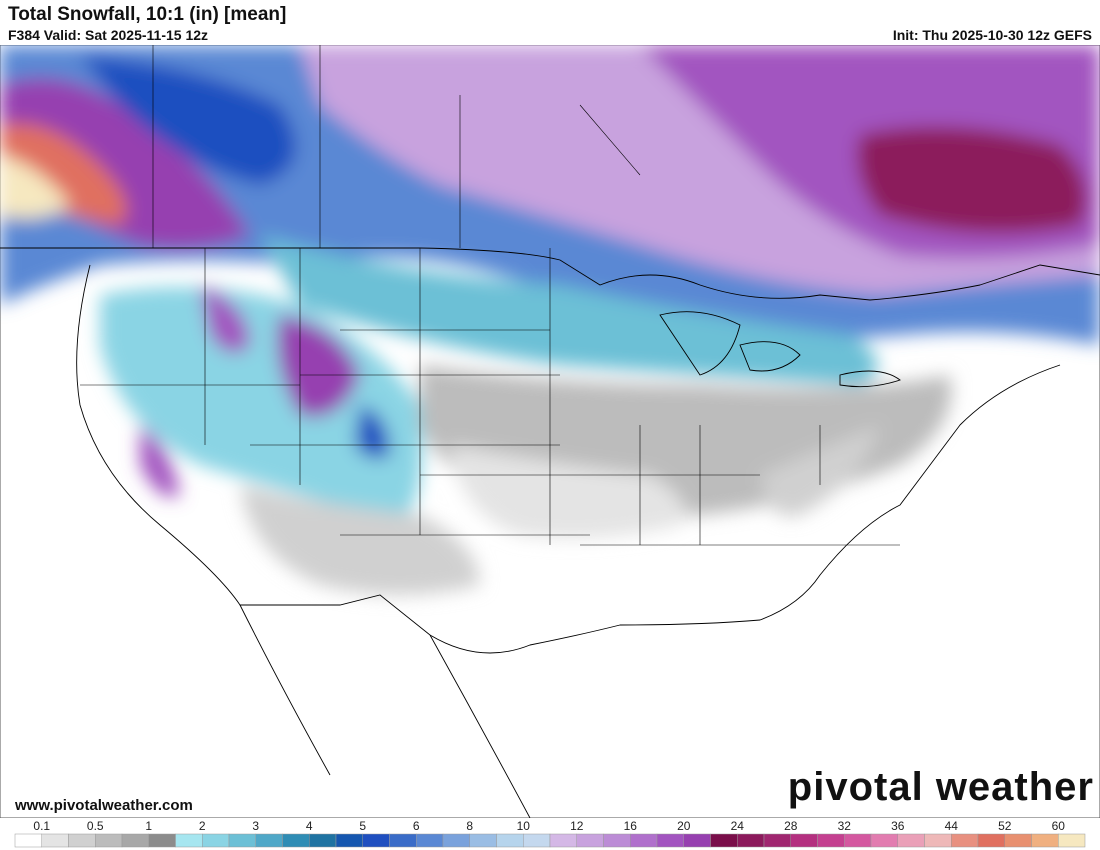 This screenshot has width=1100, height=850. What do you see at coordinates (738, 826) in the screenshot?
I see `colorbar-label: 24` at bounding box center [738, 826].